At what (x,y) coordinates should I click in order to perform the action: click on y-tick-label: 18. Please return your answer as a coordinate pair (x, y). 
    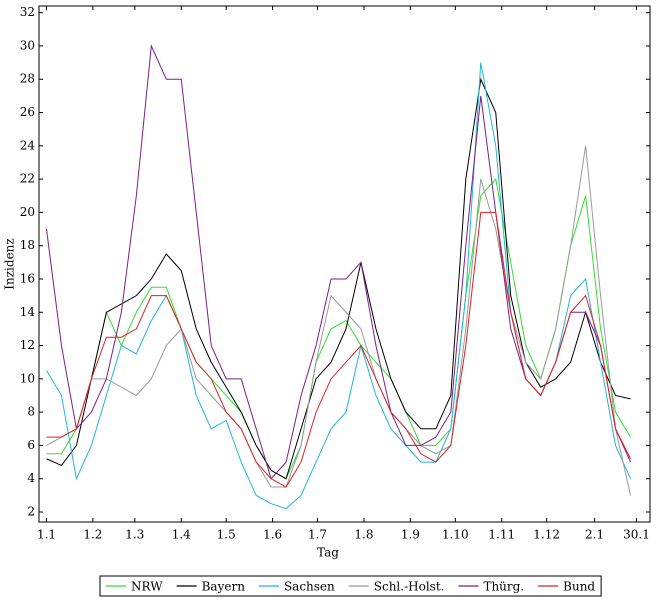
    Looking at the image, I should click on (27, 245).